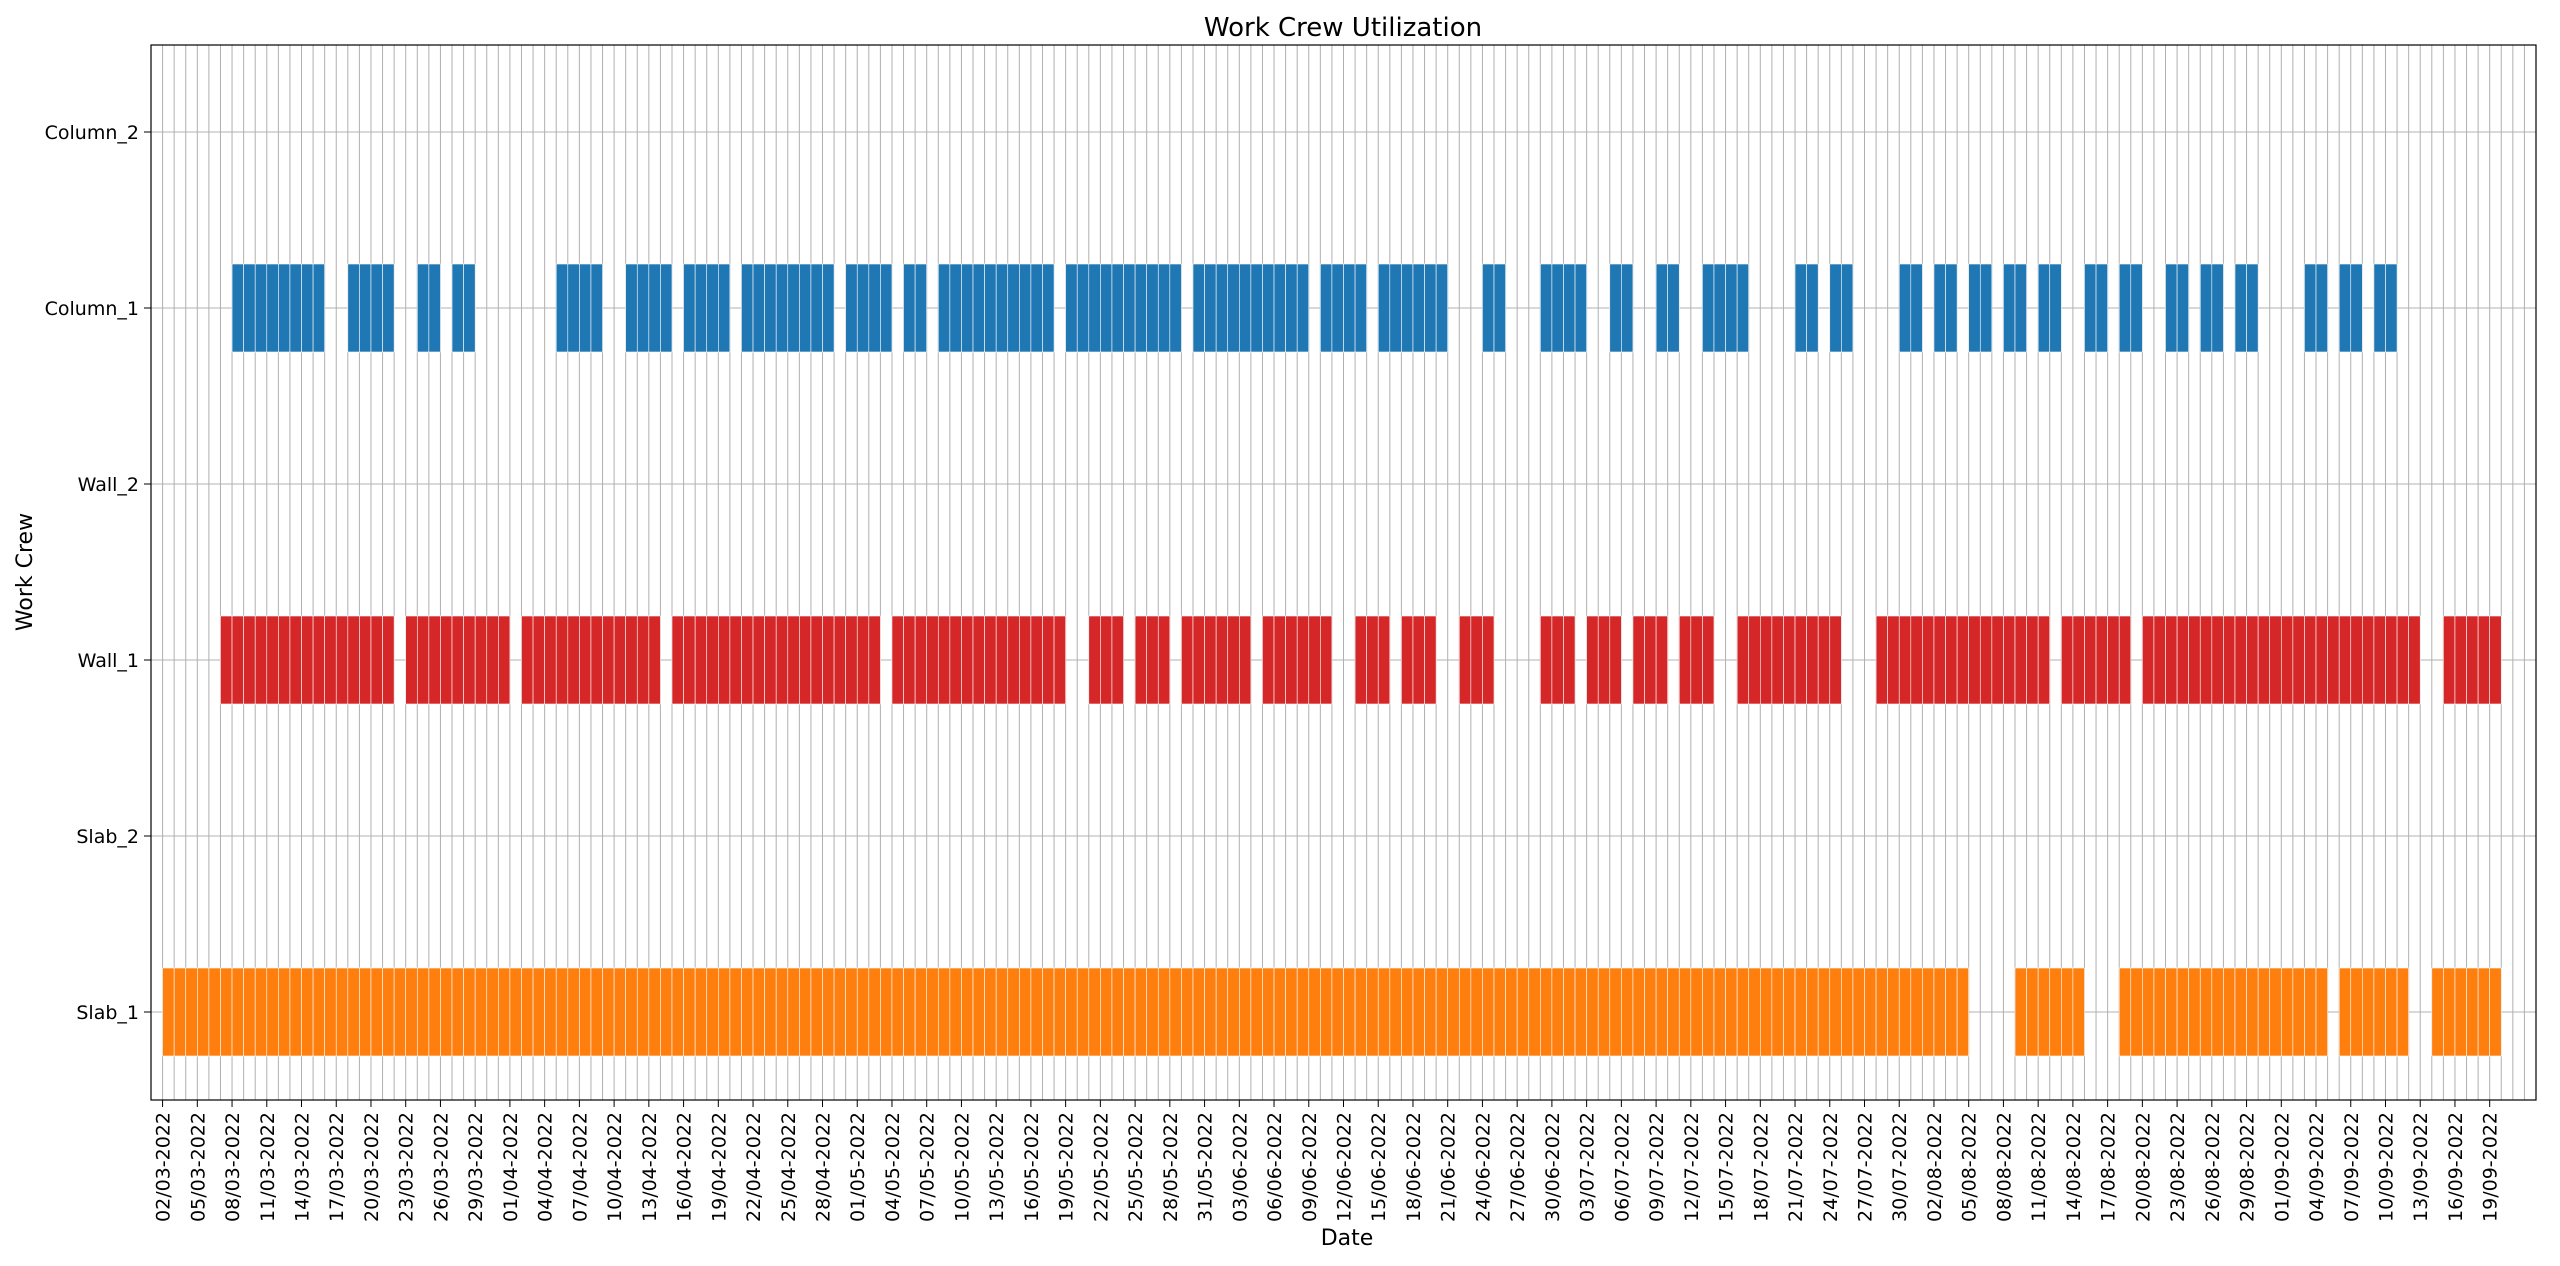 The width and height of the screenshot is (2560, 1266). What do you see at coordinates (1101, 1167) in the screenshot?
I see `x-tick-label: 22/05-2022` at bounding box center [1101, 1167].